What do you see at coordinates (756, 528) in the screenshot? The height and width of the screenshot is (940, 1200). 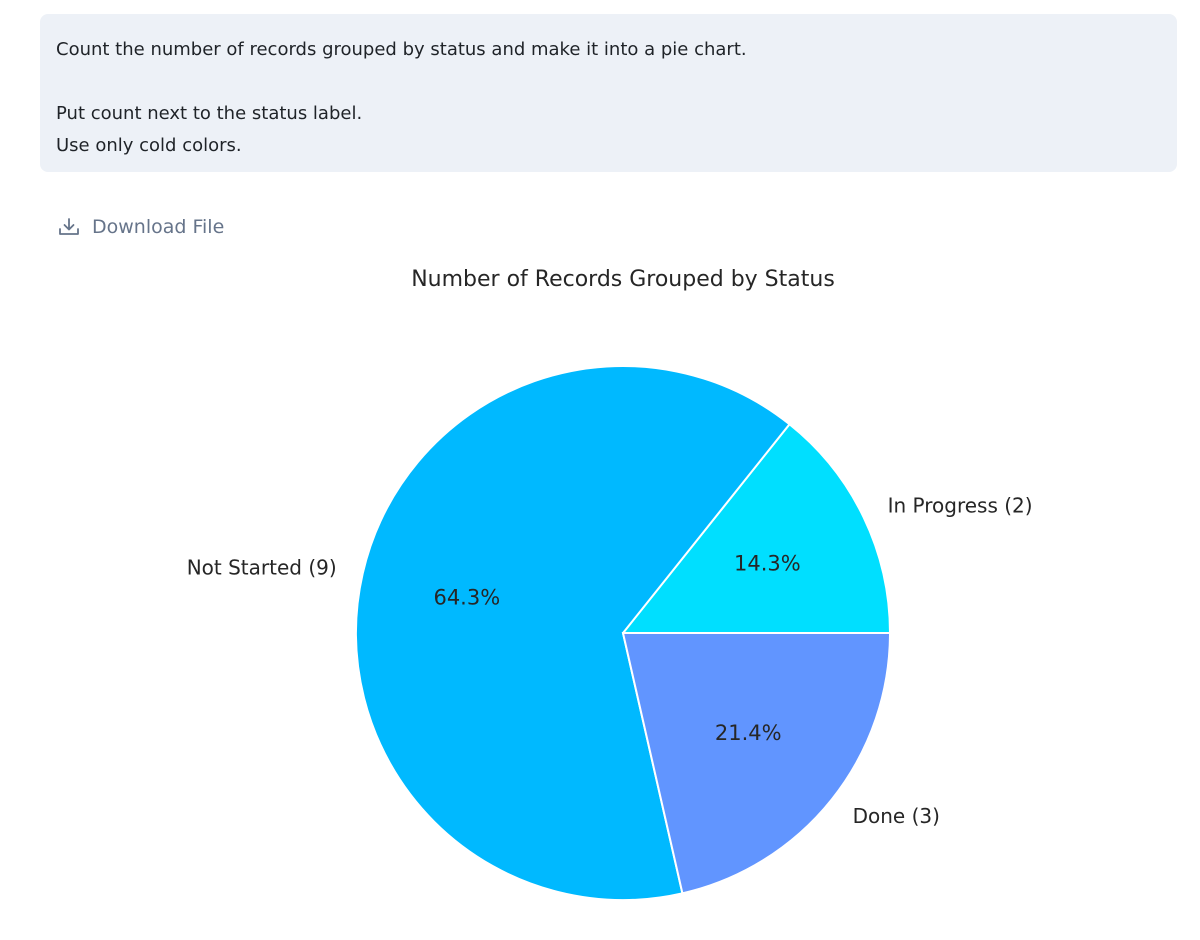 I see `pie-slice-in-progress` at bounding box center [756, 528].